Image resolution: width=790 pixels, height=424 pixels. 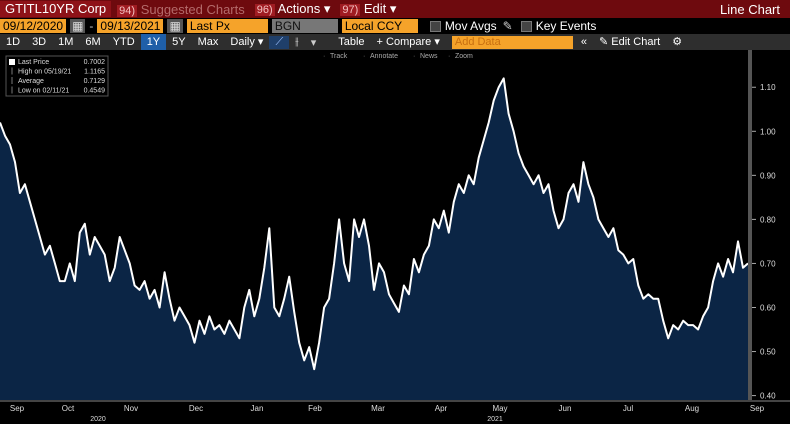 I want to click on menu-number: 97), so click(x=350, y=10).